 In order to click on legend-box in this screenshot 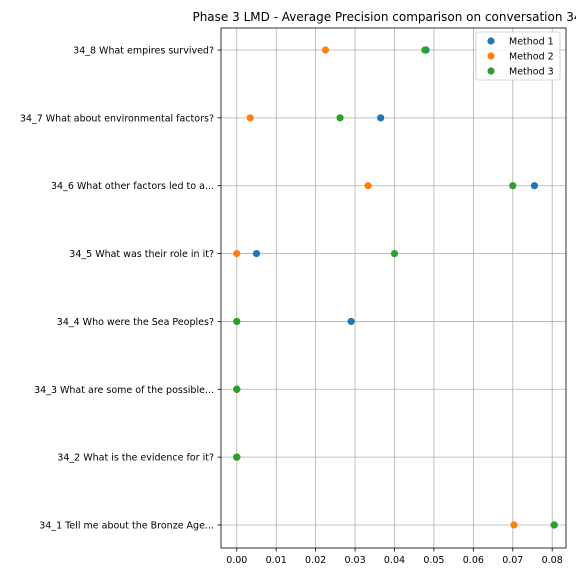, I will do `click(518, 56)`.